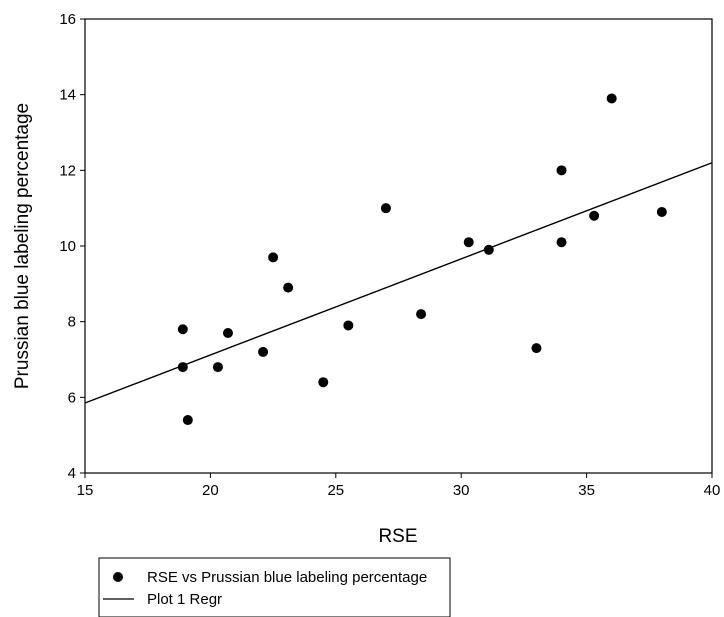 The image size is (724, 617). What do you see at coordinates (67, 246) in the screenshot?
I see `y-tick-label: 10` at bounding box center [67, 246].